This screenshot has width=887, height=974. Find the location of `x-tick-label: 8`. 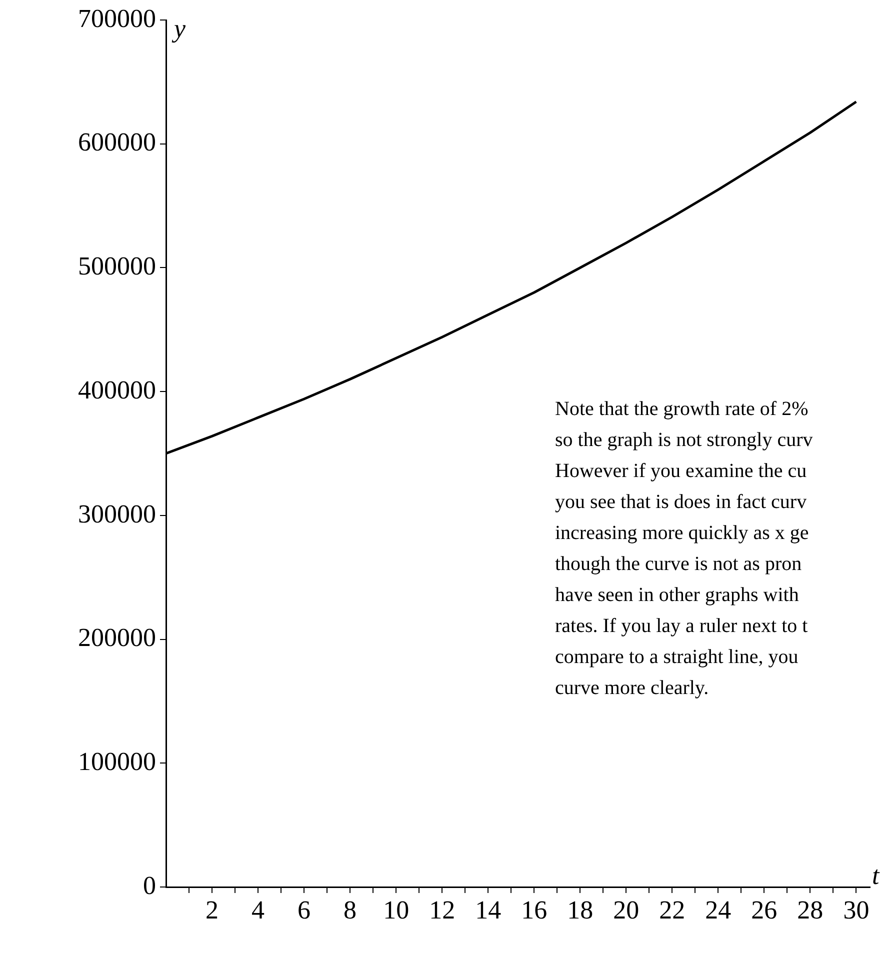

x-tick-label: 8 is located at coordinates (350, 909).